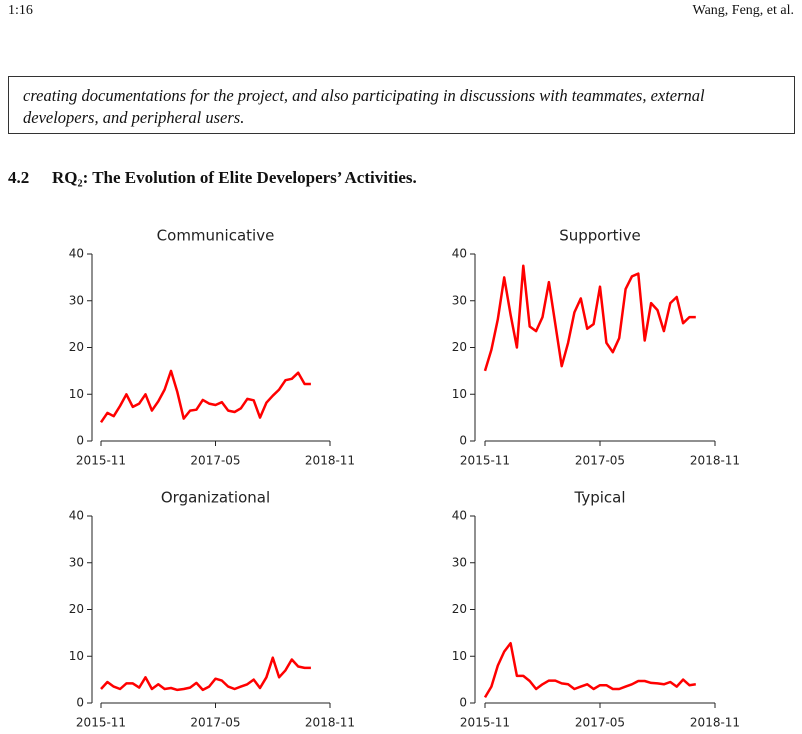  I want to click on chart-title: Communicative, so click(216, 236).